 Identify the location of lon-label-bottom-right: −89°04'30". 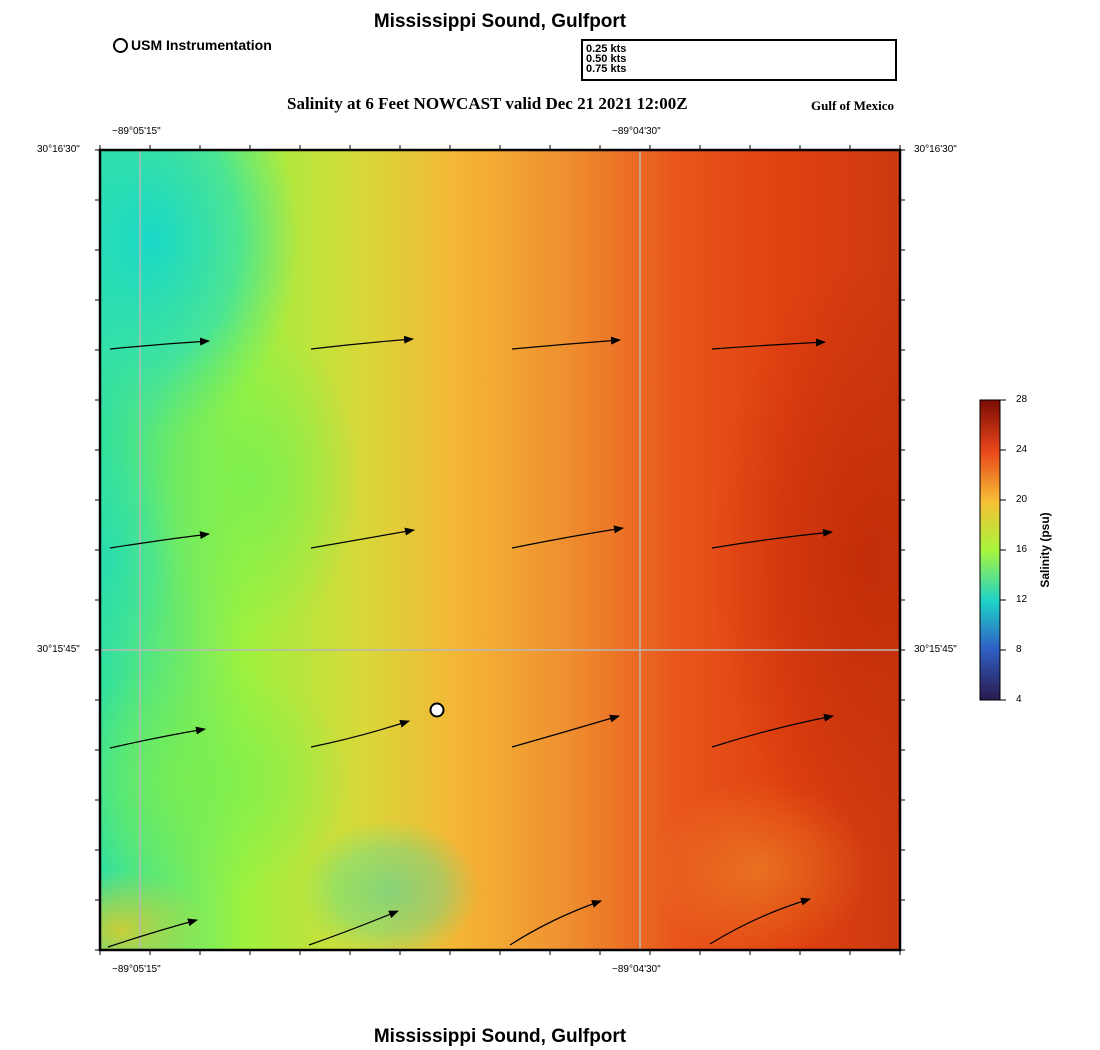
(636, 969).